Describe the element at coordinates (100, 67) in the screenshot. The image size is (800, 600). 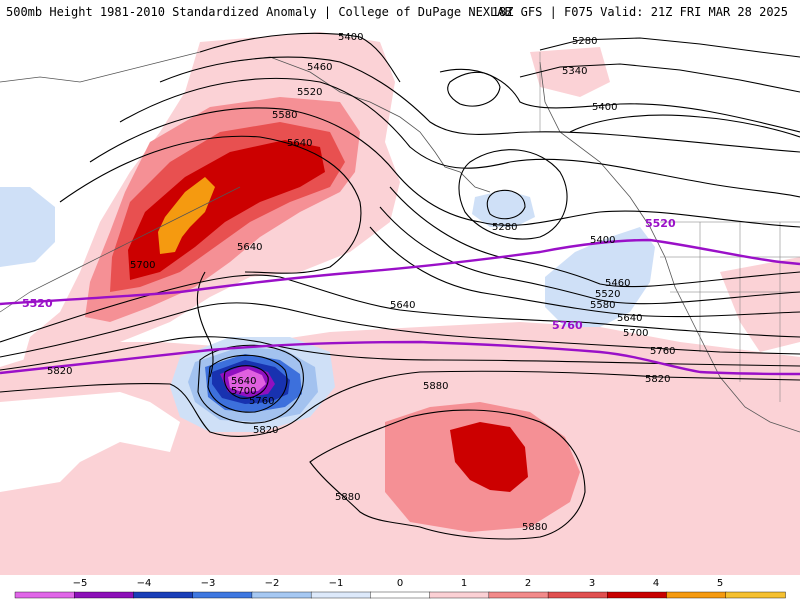
I see `coastline-siberia` at that location.